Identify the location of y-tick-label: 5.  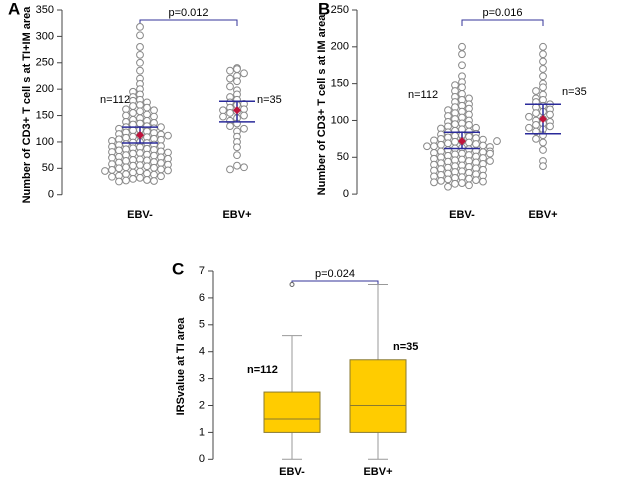
(202, 325).